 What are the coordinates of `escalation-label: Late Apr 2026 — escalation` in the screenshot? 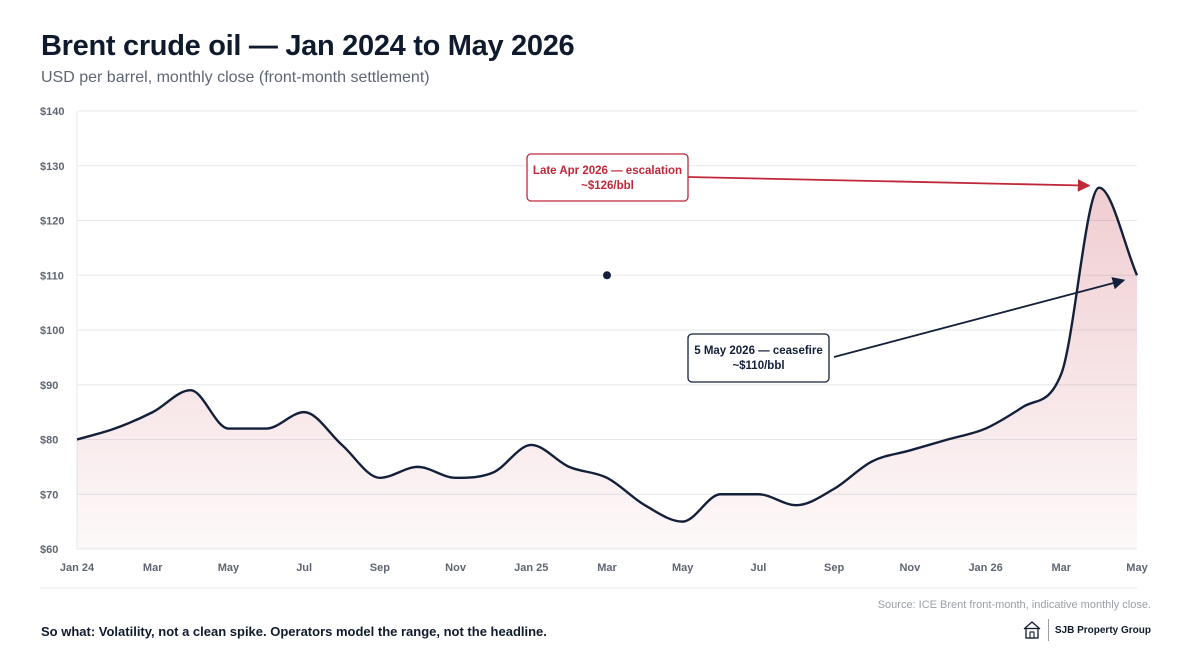 It's located at (607, 171).